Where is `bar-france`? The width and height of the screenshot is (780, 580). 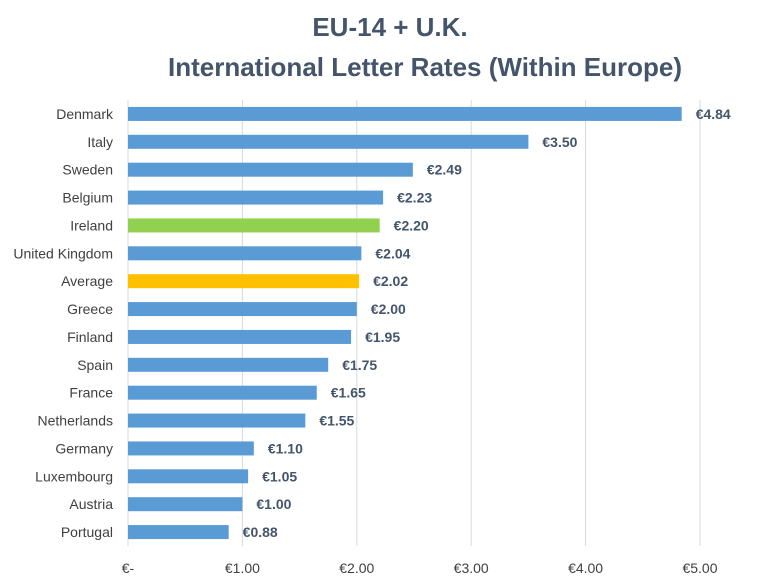 bar-france is located at coordinates (222, 392).